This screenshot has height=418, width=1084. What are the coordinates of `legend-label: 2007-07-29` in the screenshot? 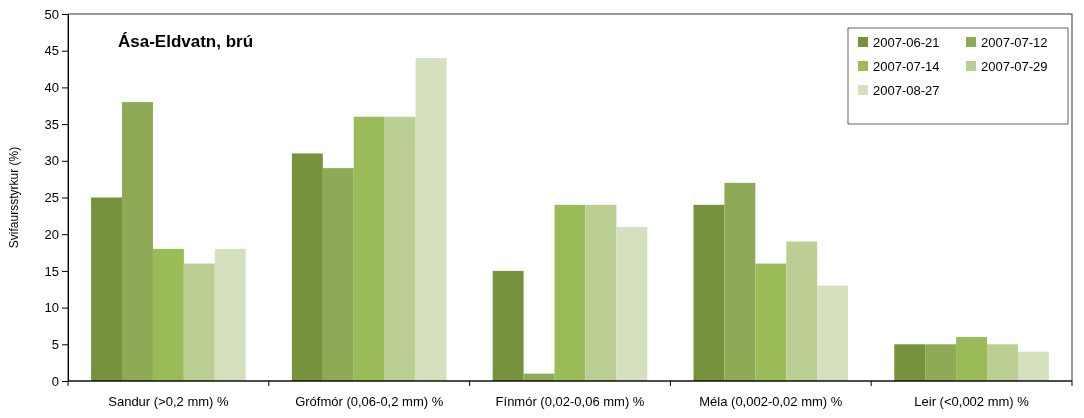 It's located at (1014, 66).